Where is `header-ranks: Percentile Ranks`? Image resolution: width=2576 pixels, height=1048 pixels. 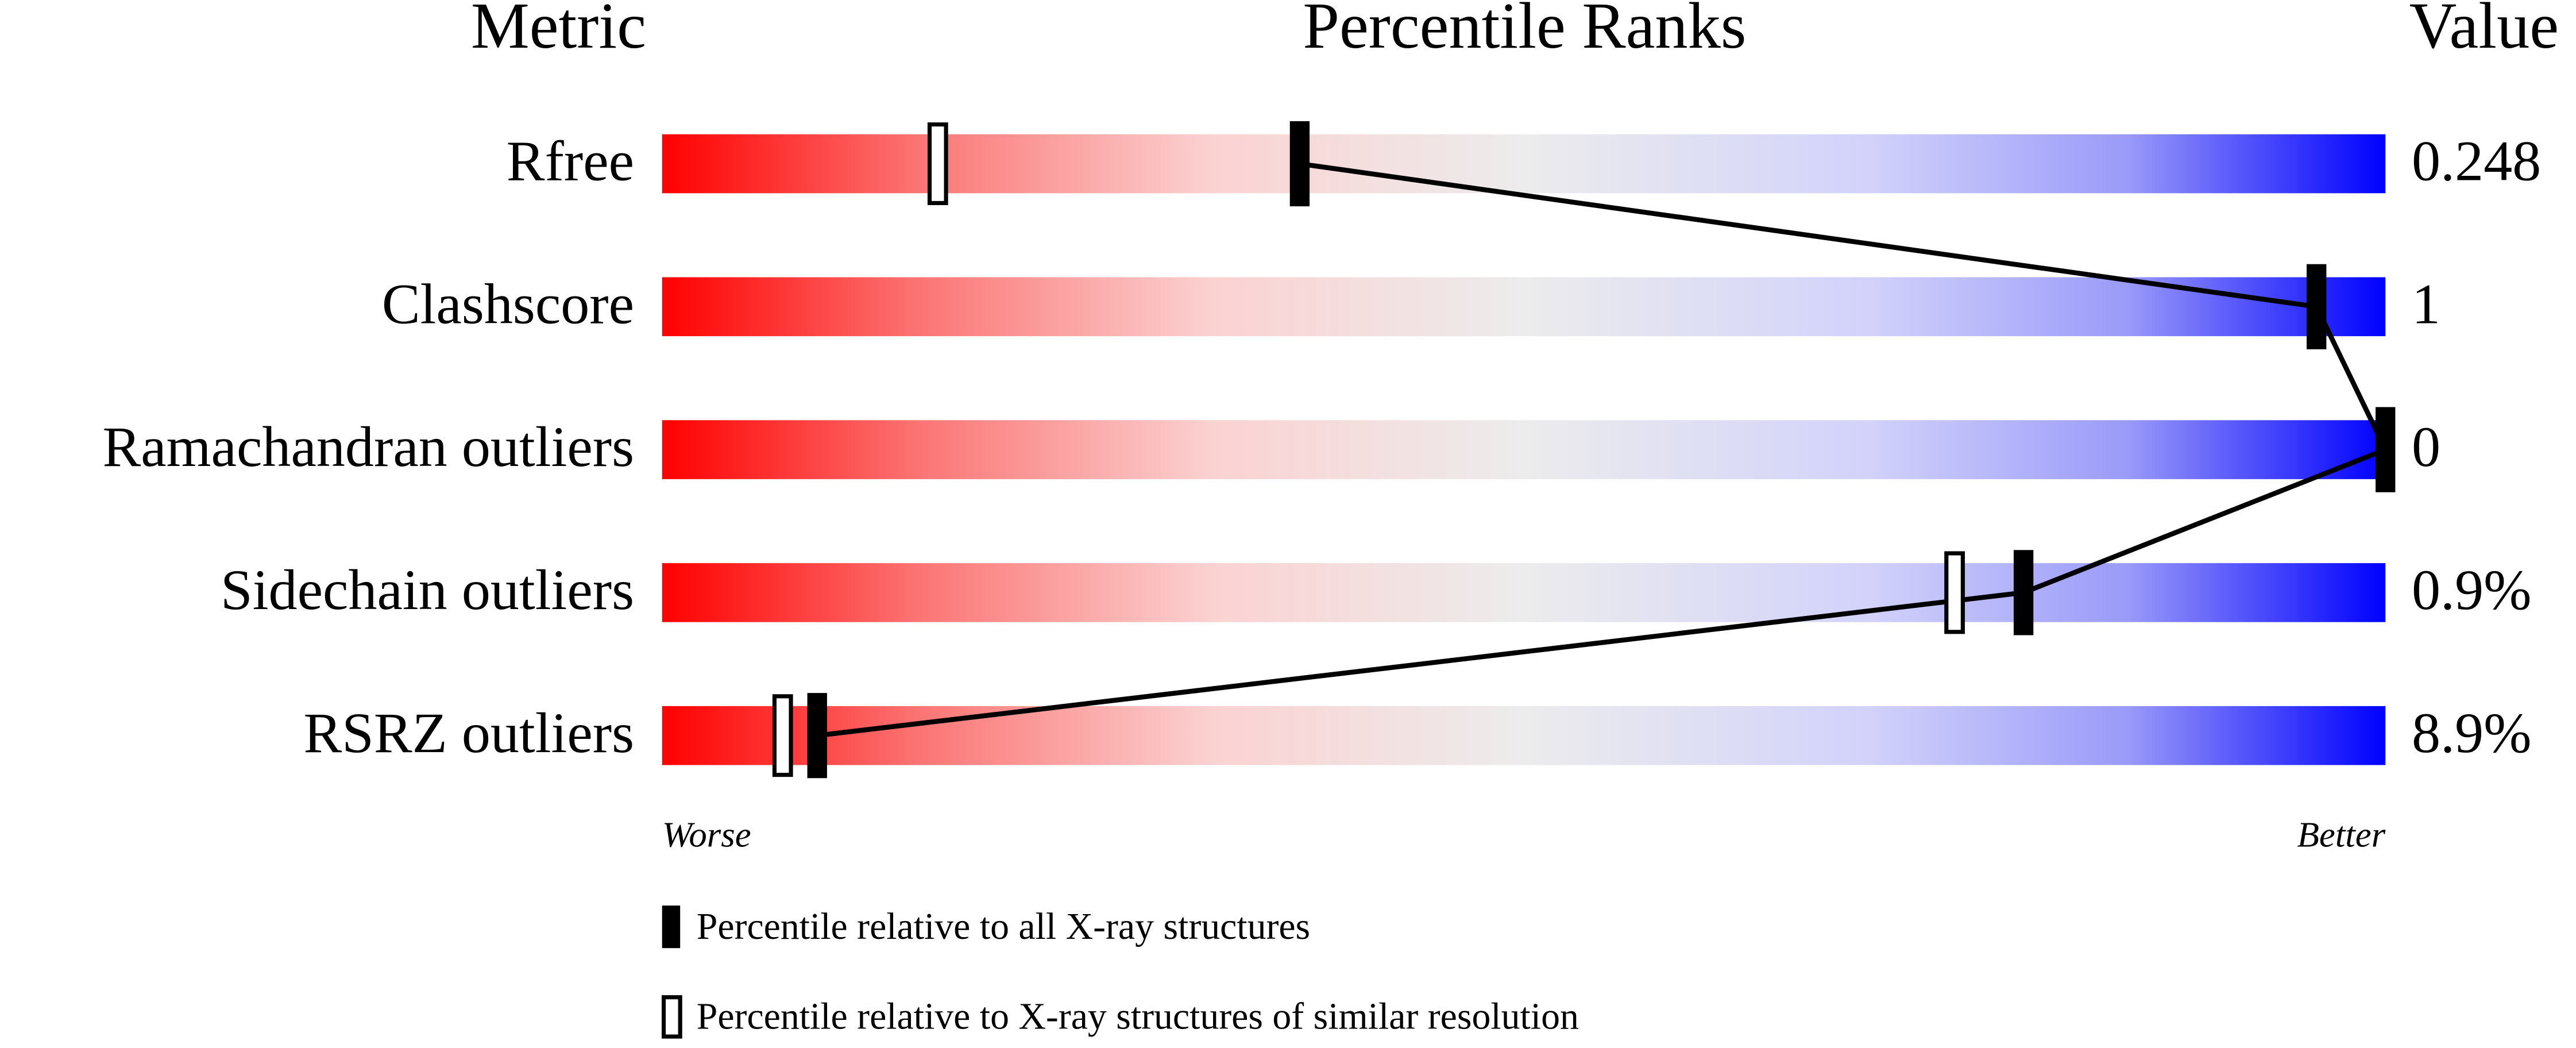 header-ranks: Percentile Ranks is located at coordinates (1524, 31).